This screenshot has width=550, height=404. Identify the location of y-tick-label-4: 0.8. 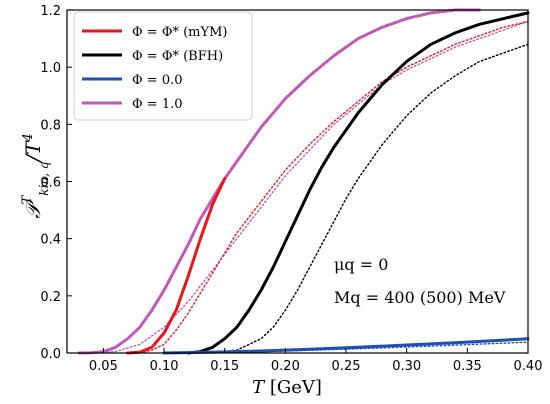
(50, 125).